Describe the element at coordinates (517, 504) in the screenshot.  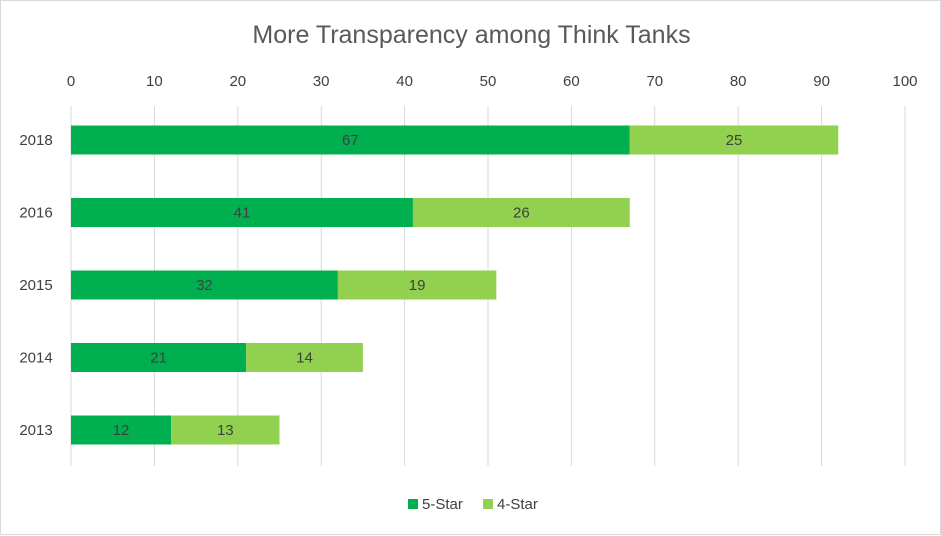
I see `legend-label: 4-Star` at that location.